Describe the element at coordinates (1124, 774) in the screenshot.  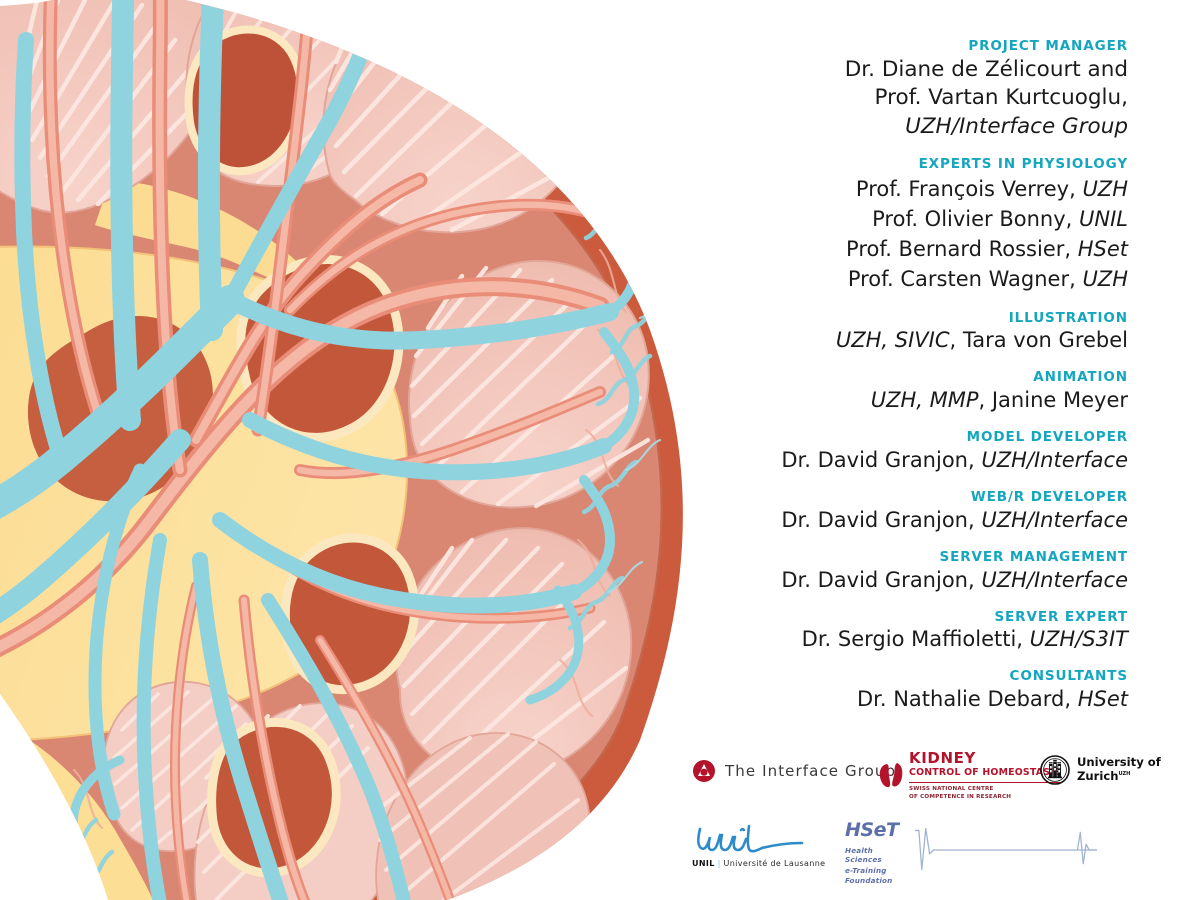
I see `logo-superscript: UZH` at that location.